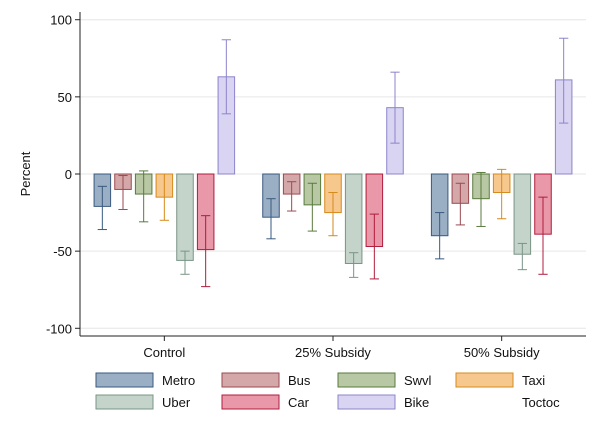 The height and width of the screenshot is (437, 602). What do you see at coordinates (416, 402) in the screenshot?
I see `legend-label-bike: Bike` at bounding box center [416, 402].